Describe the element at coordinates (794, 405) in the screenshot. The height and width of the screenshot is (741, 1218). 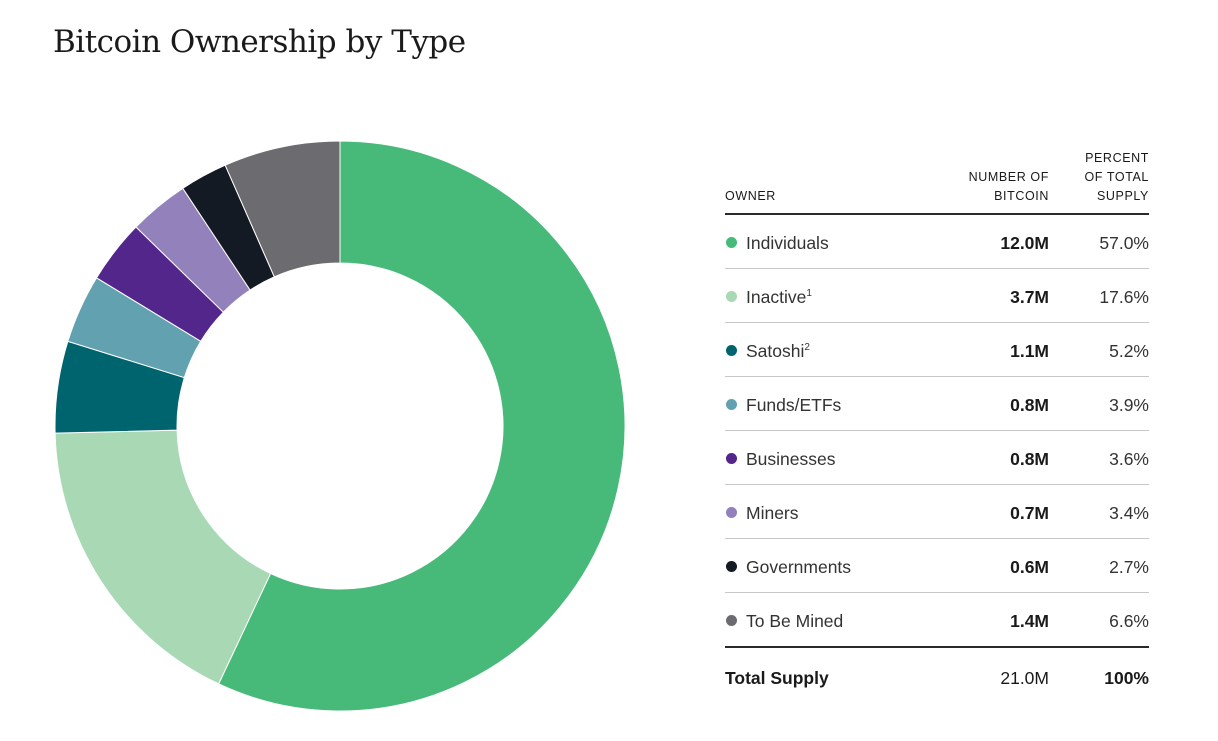
I see `owner-name: Funds/ETFs` at that location.